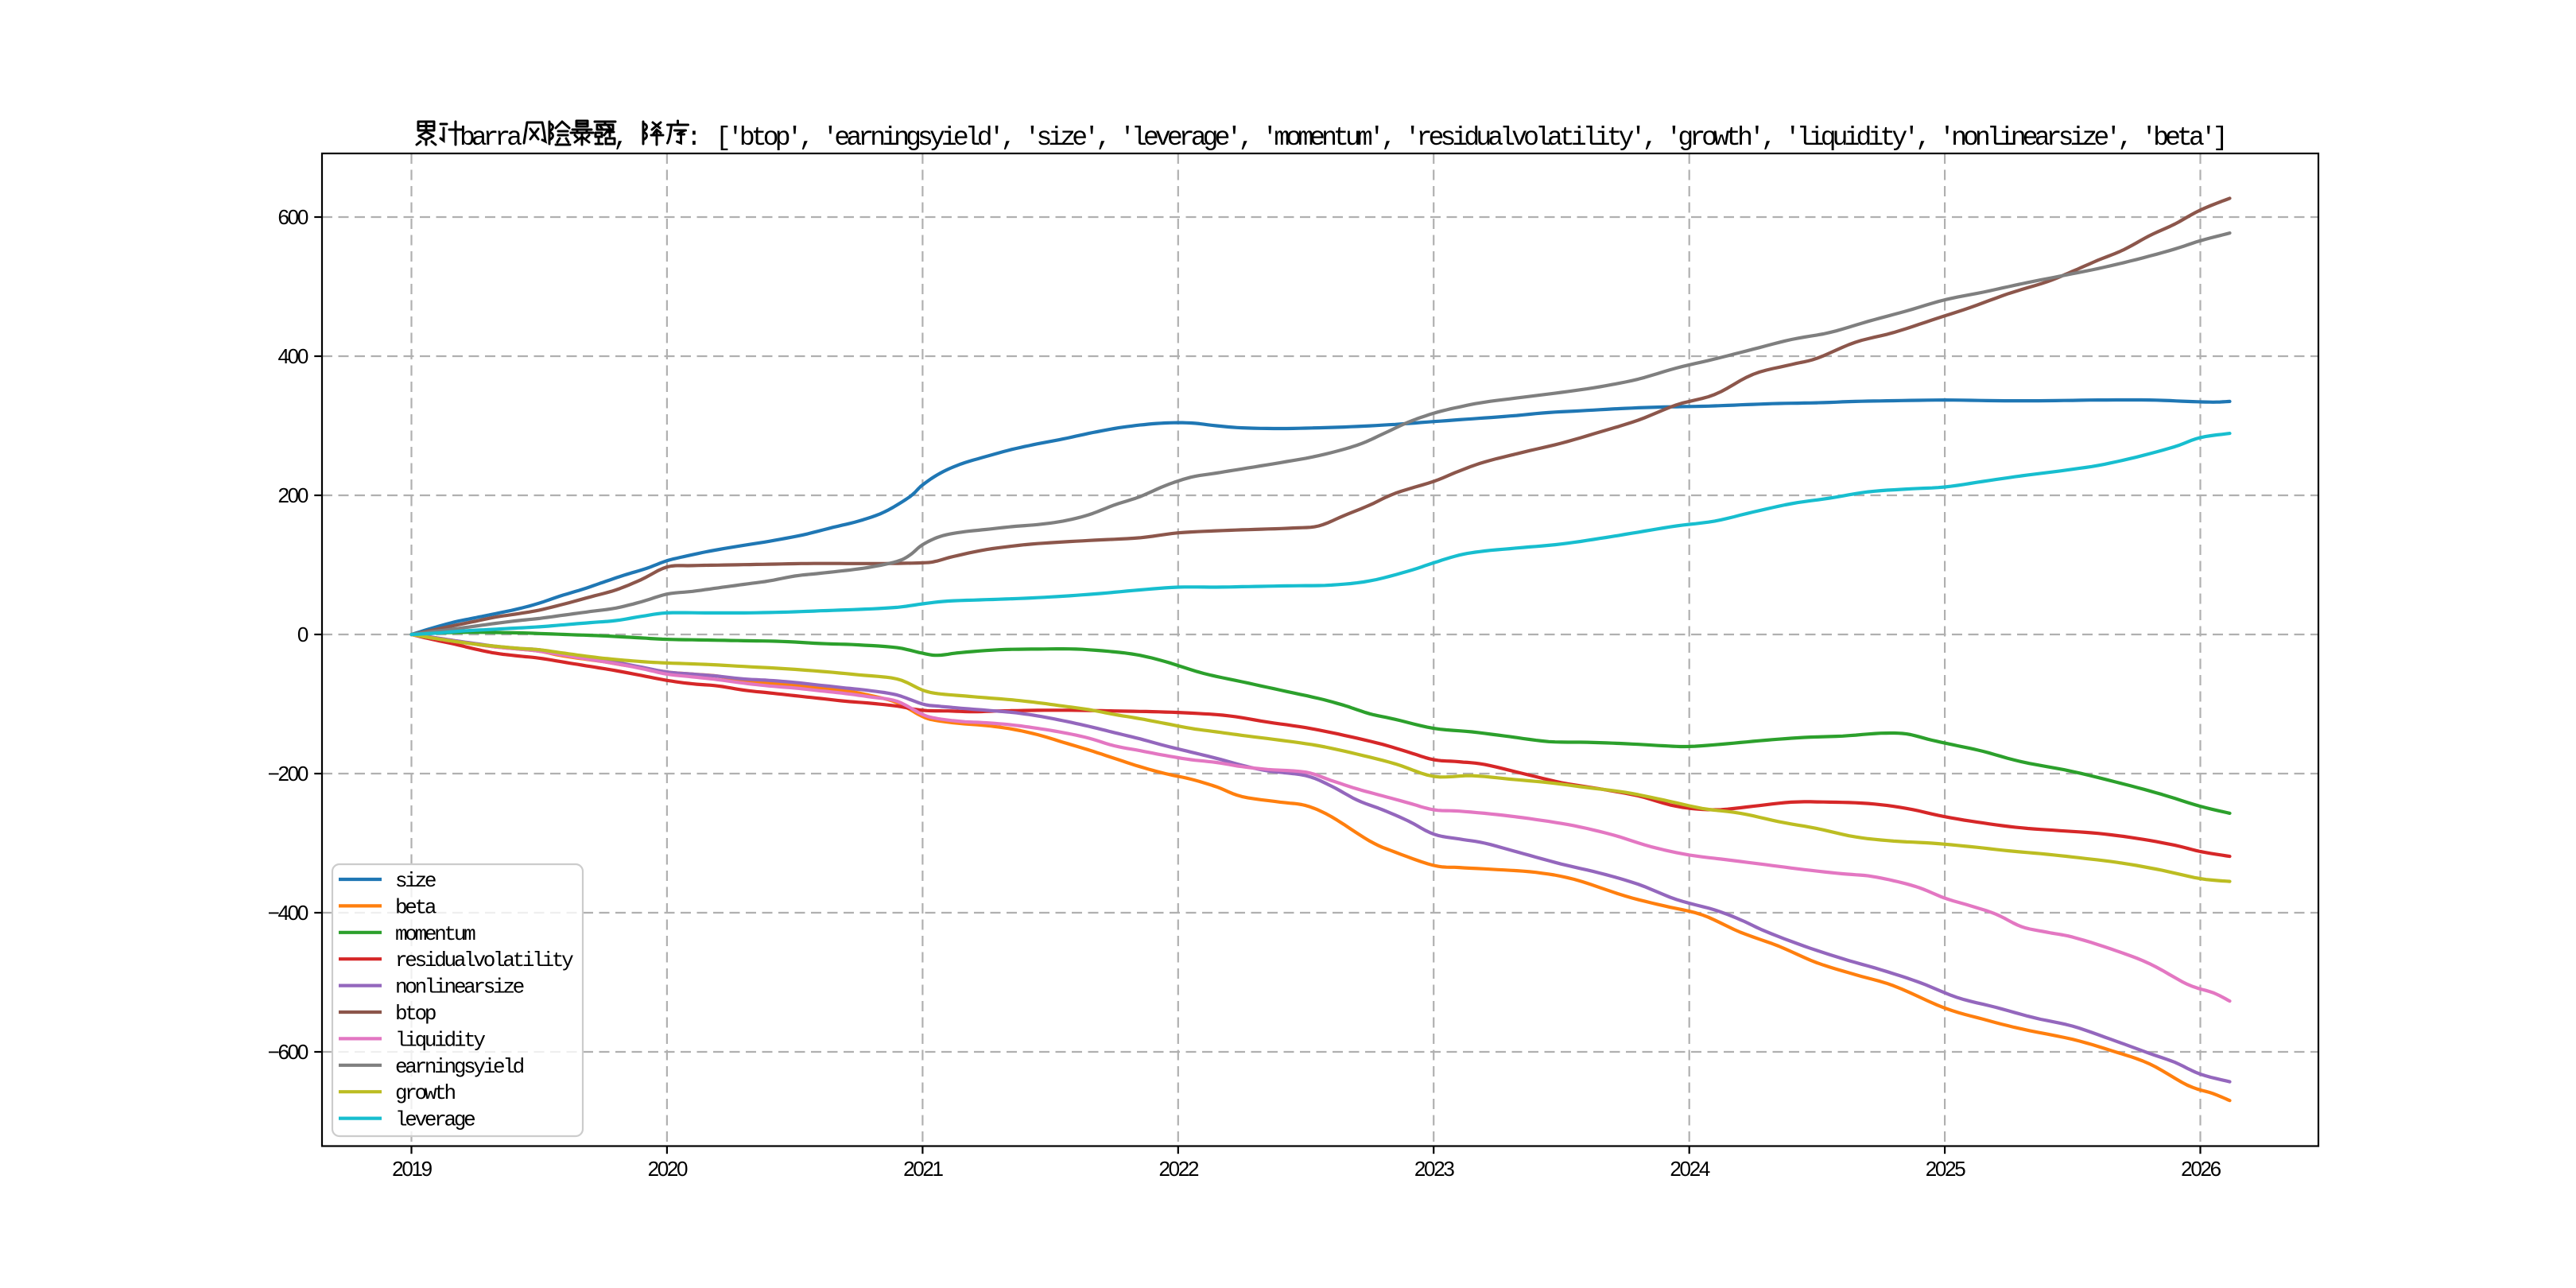 The image size is (2576, 1288). I want to click on svg-text: 2025, so click(1945, 1169).